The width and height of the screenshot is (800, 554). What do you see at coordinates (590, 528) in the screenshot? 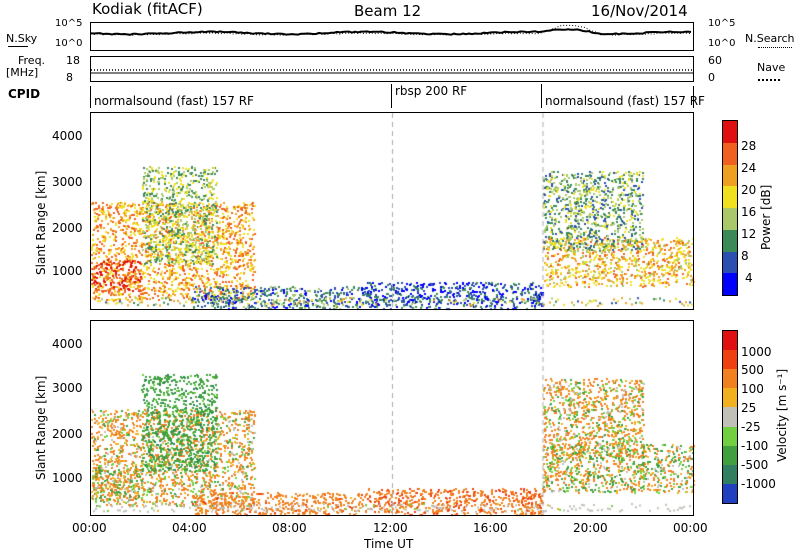
I see `xtick-2000: 20:00` at bounding box center [590, 528].